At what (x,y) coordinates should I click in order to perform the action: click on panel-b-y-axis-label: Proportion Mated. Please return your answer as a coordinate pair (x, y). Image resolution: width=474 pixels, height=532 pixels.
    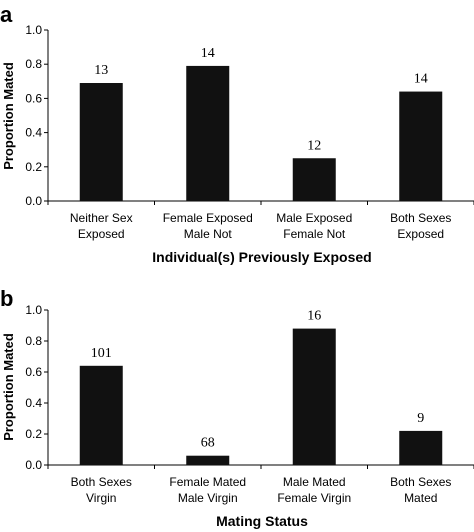
    Looking at the image, I should click on (8, 387).